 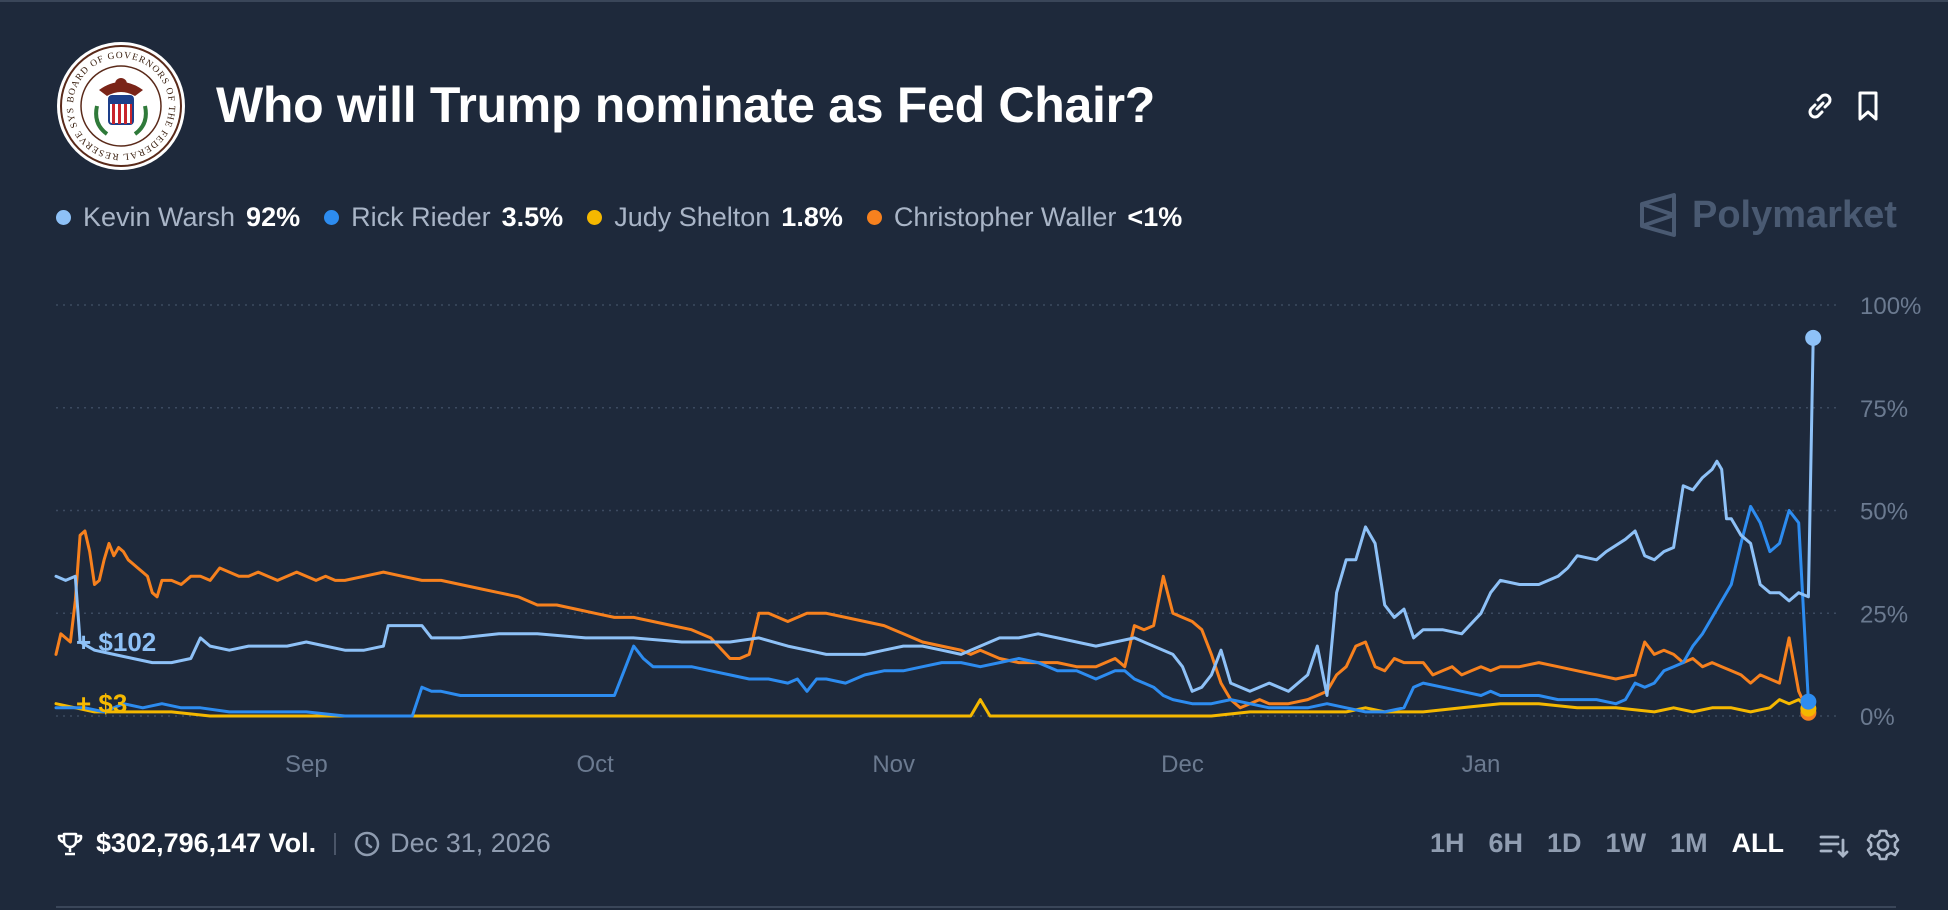 I want to click on end-marker-rick-rieder, so click(x=1808, y=701).